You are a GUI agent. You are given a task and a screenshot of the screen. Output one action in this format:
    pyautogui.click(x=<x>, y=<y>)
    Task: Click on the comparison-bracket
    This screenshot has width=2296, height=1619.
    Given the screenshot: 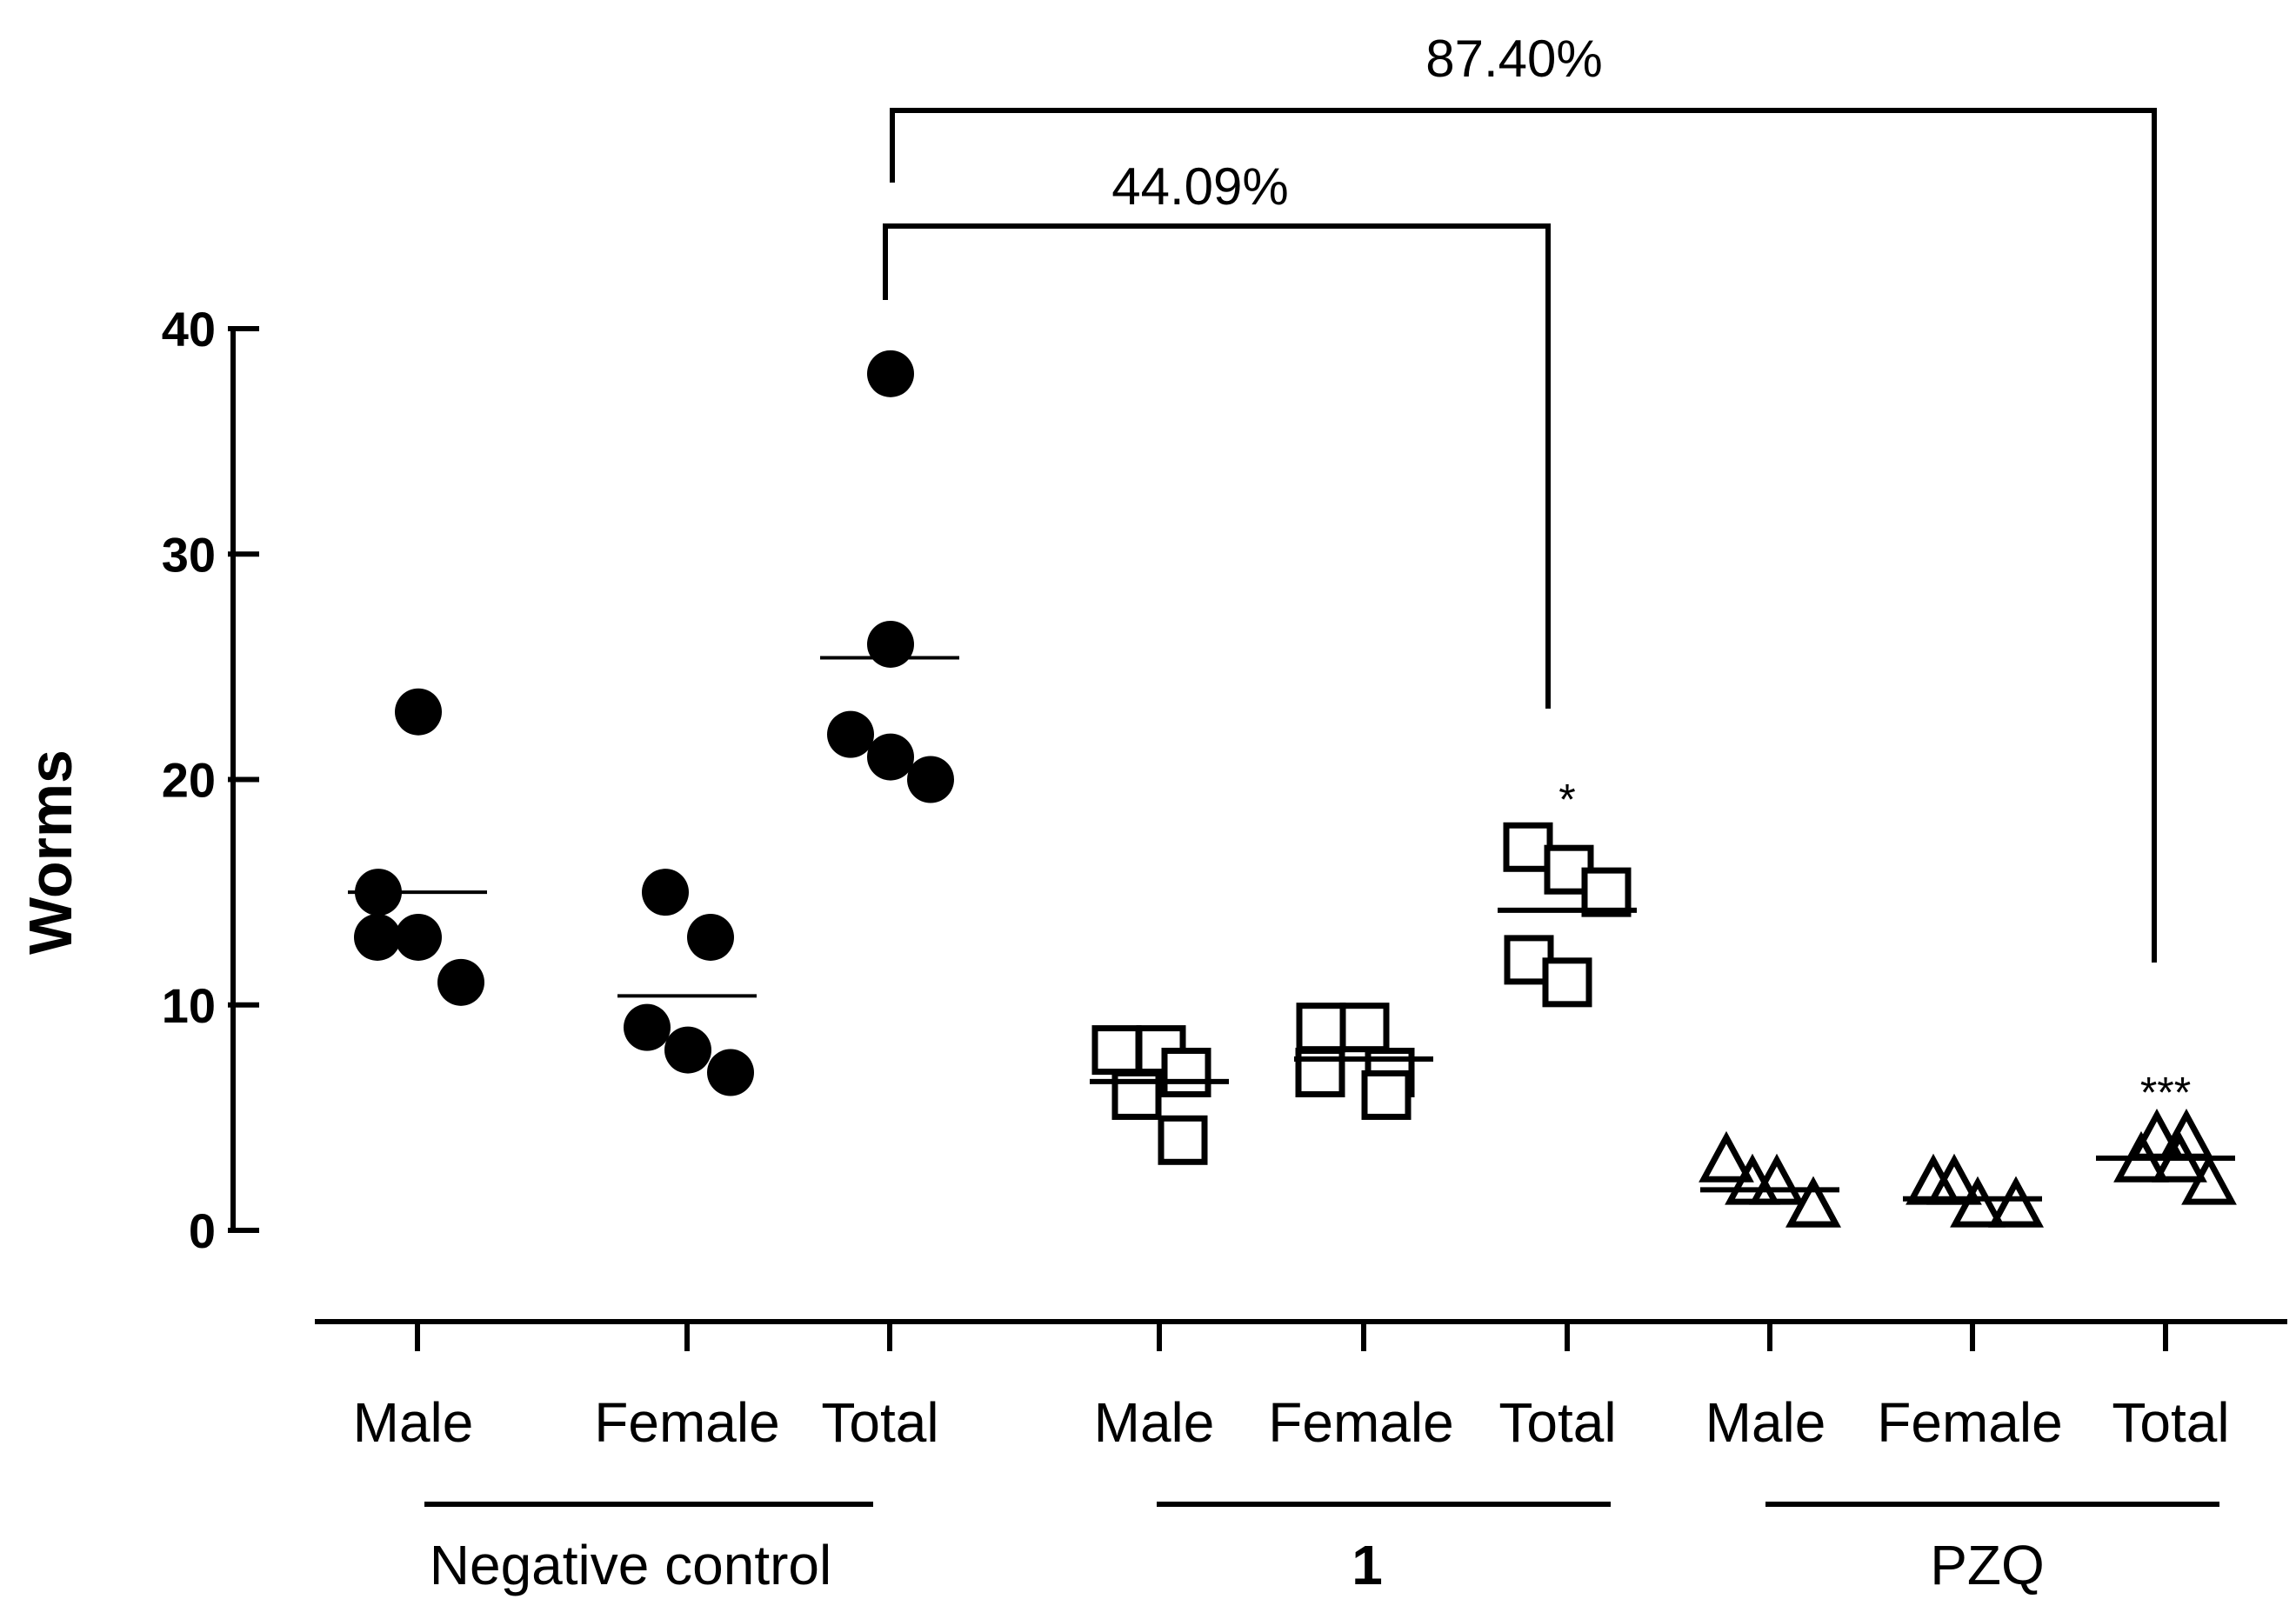 What is the action you would take?
    pyautogui.click(x=1217, y=466)
    